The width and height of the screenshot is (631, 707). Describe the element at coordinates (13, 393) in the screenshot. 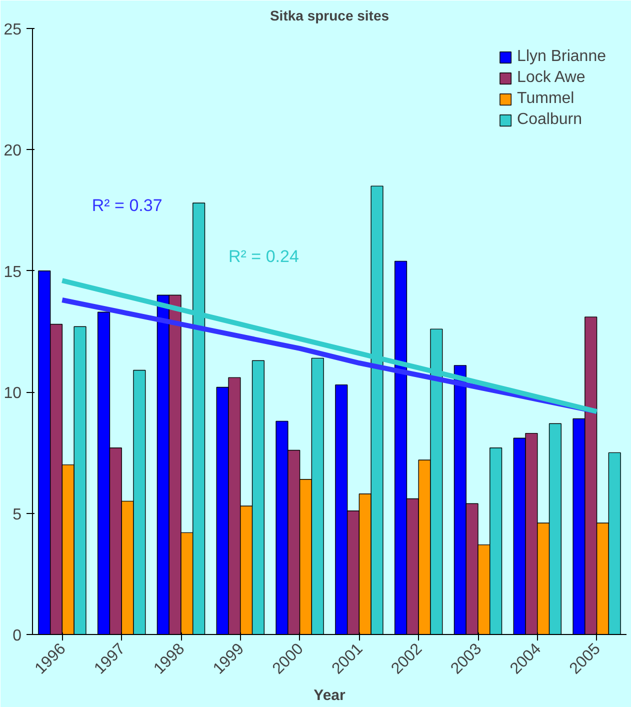

I see `y-tick-label: 10` at that location.